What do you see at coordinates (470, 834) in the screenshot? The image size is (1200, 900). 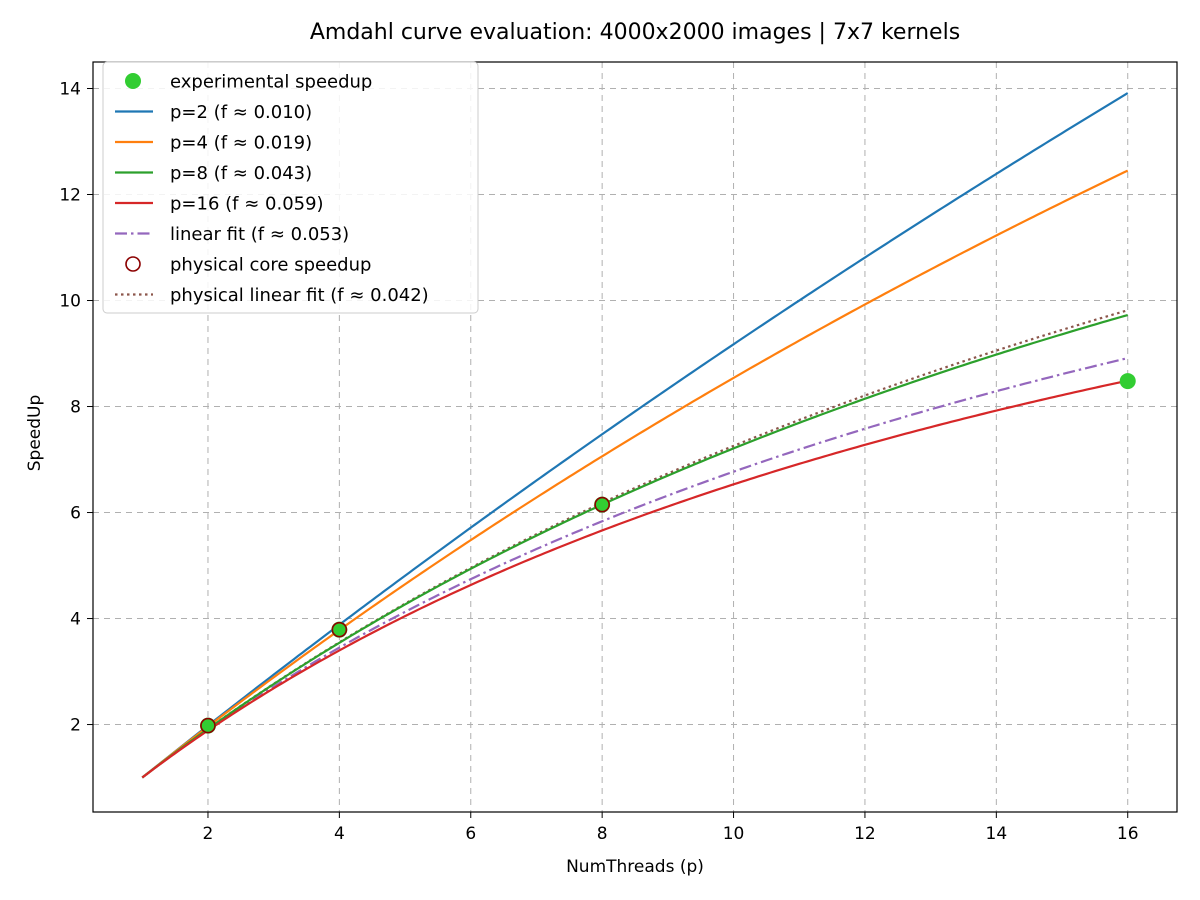 I see `x-tick-label: 6` at bounding box center [470, 834].